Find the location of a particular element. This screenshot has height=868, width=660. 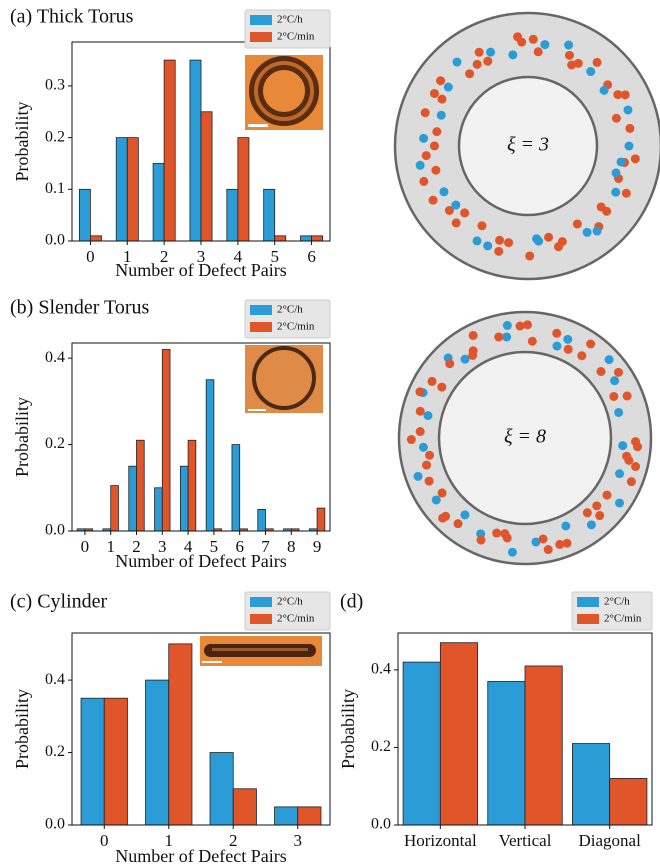

y-tick-label: 0.1 is located at coordinates (55, 188).